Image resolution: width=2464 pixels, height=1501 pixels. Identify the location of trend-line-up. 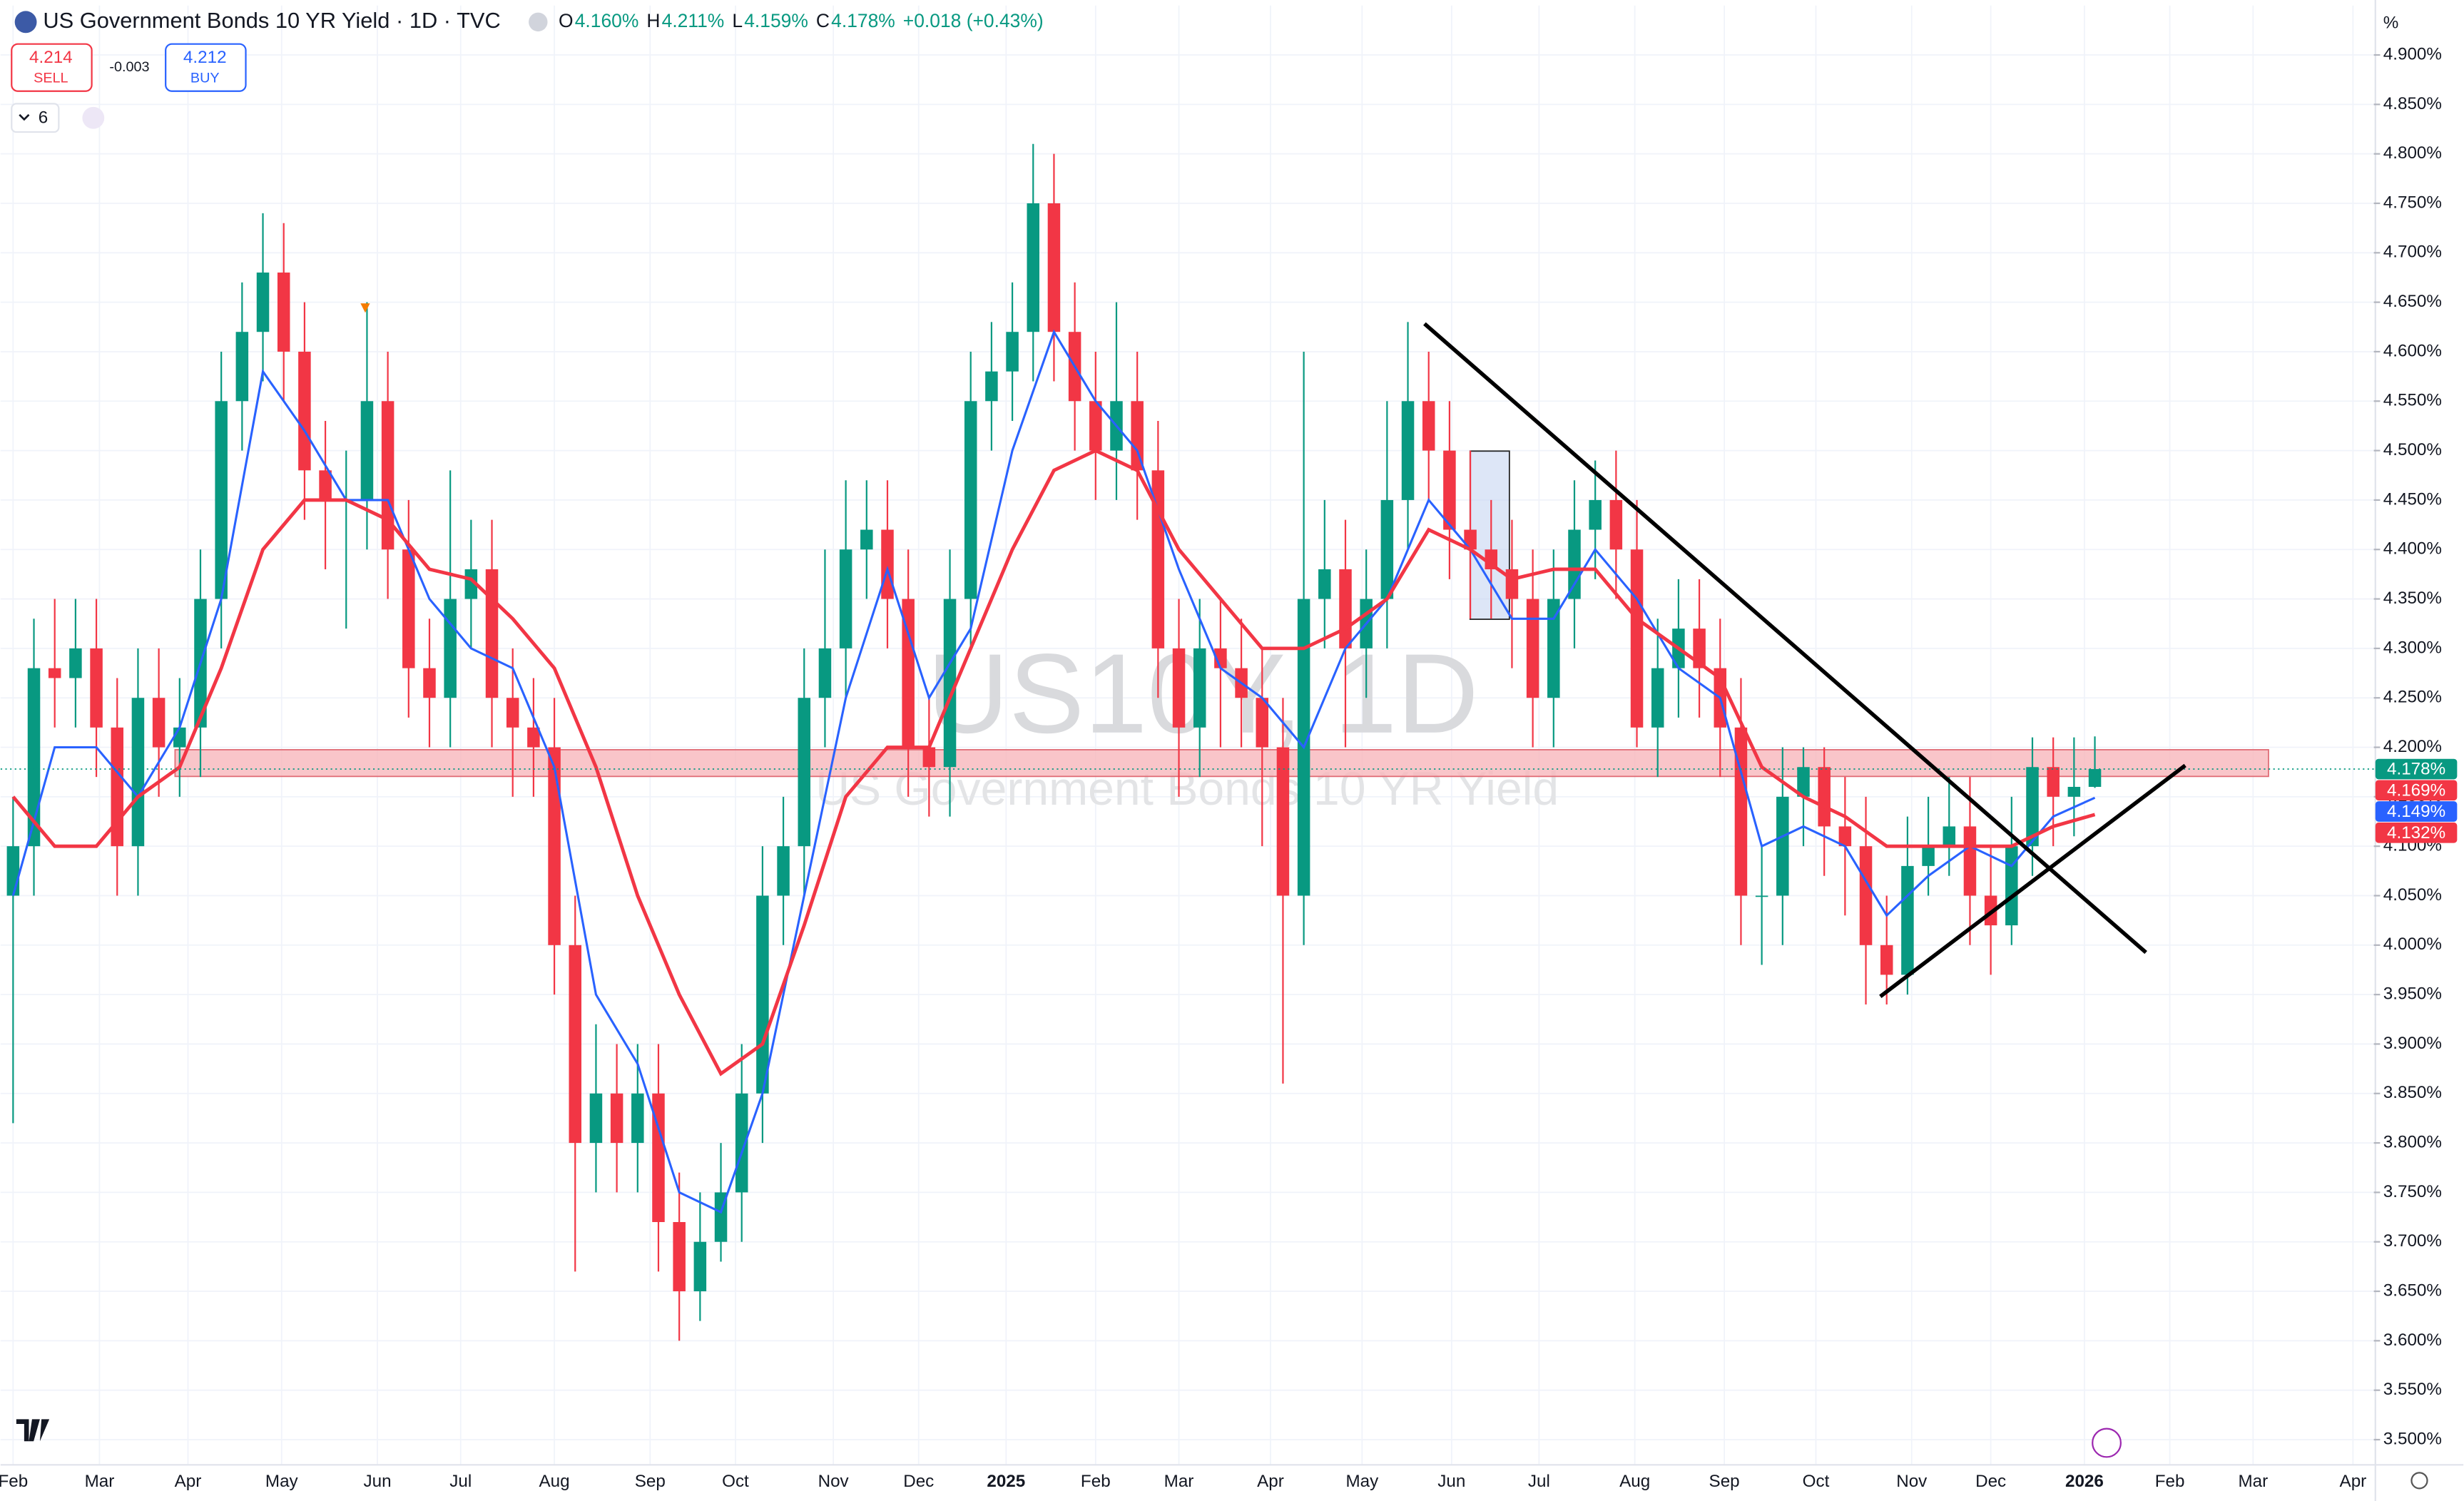
(2032, 880).